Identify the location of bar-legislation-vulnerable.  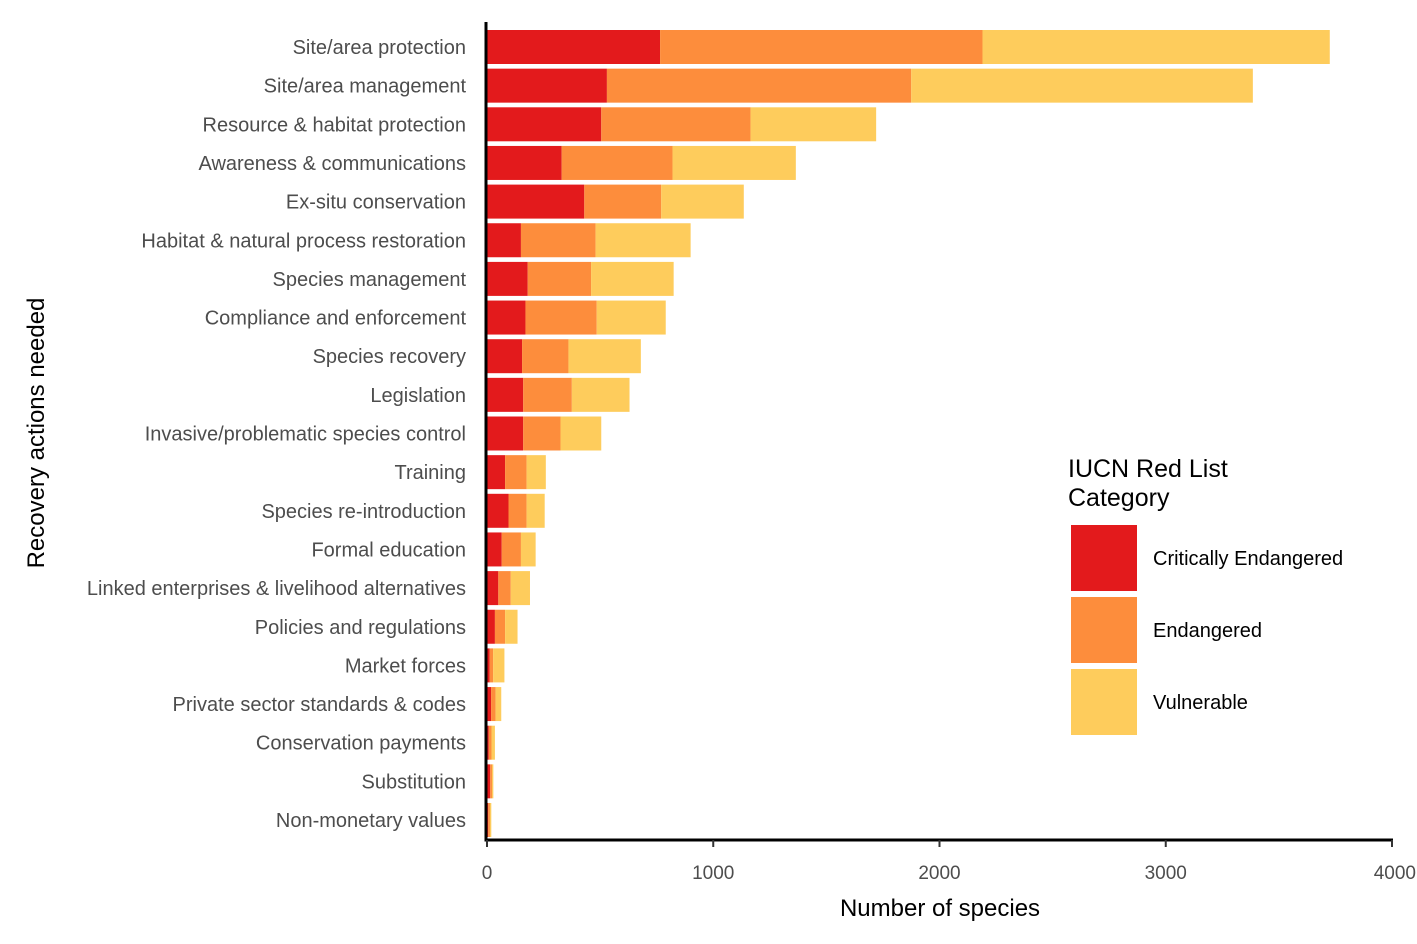
(600, 394).